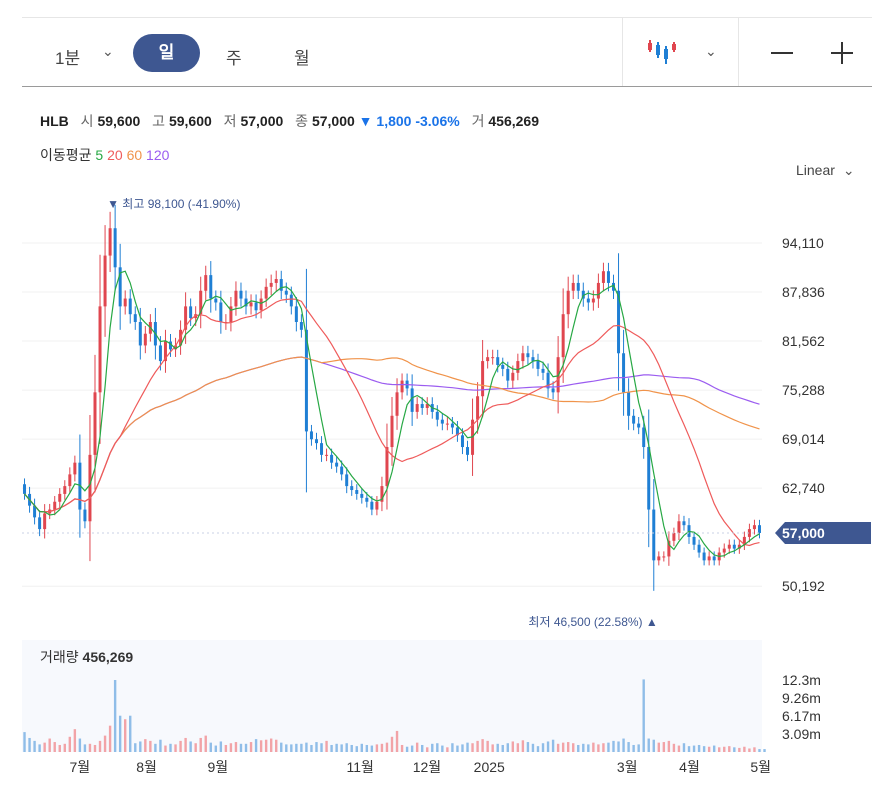  What do you see at coordinates (664, 53) in the screenshot?
I see `candlestick-icon` at bounding box center [664, 53].